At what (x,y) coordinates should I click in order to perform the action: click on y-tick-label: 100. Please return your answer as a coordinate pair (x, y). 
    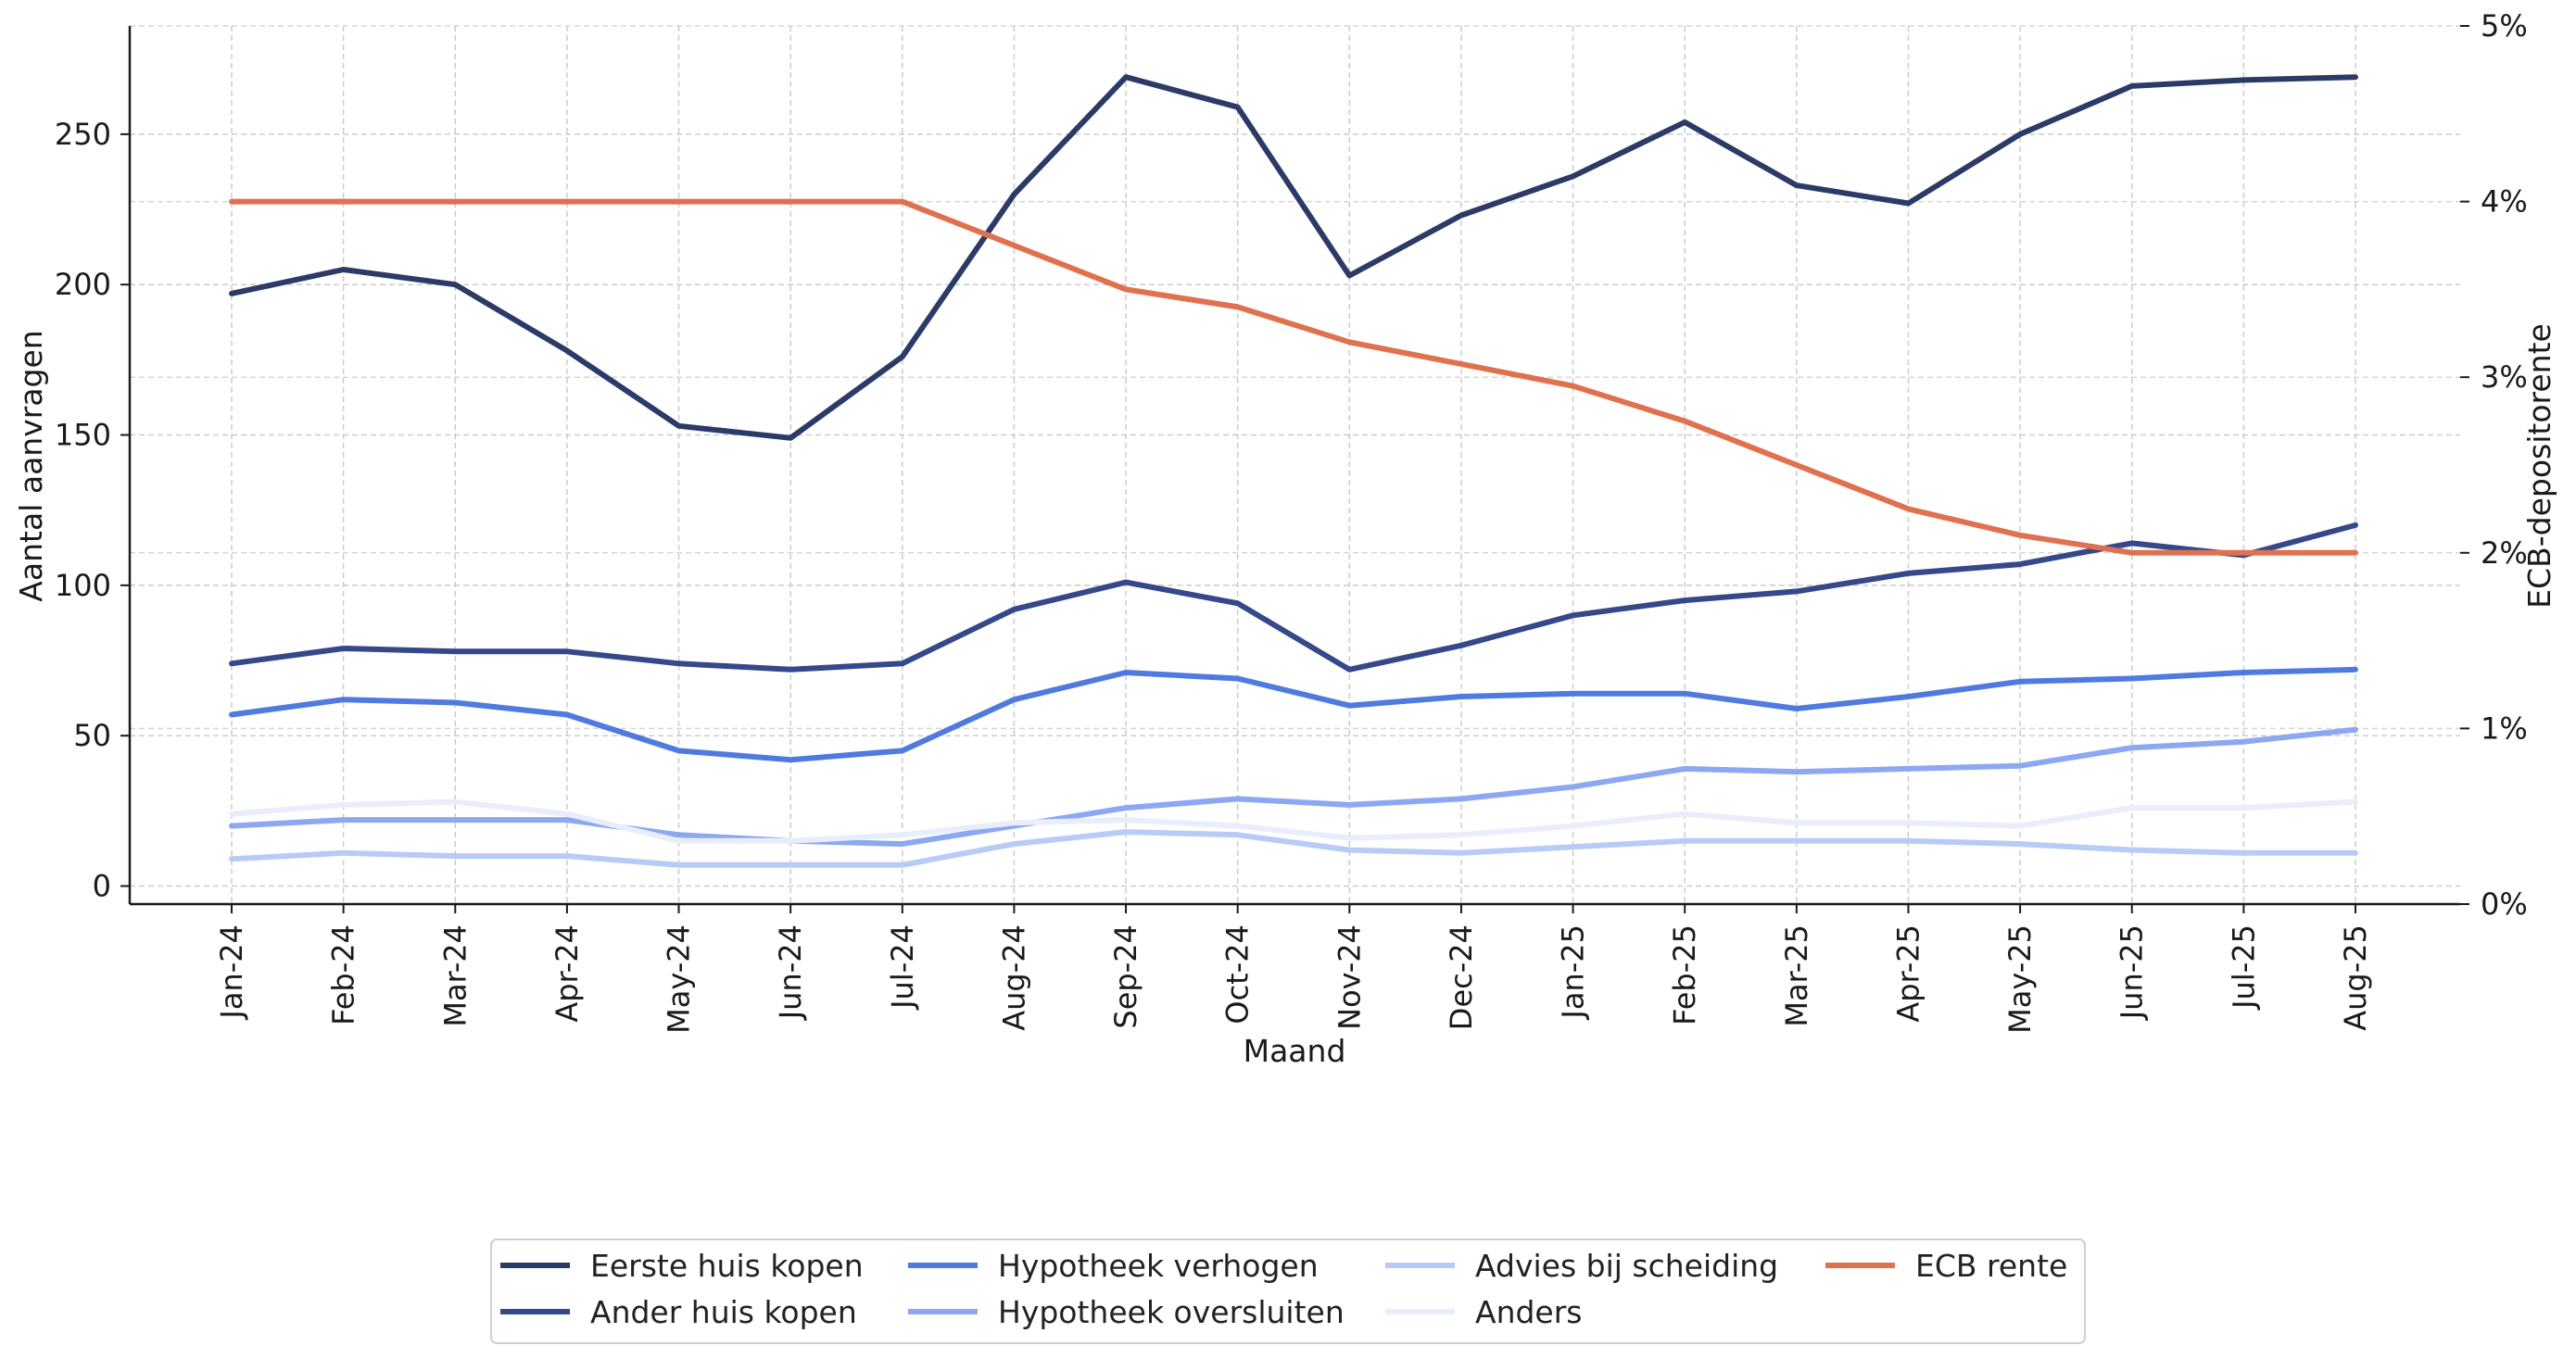
    Looking at the image, I should click on (83, 585).